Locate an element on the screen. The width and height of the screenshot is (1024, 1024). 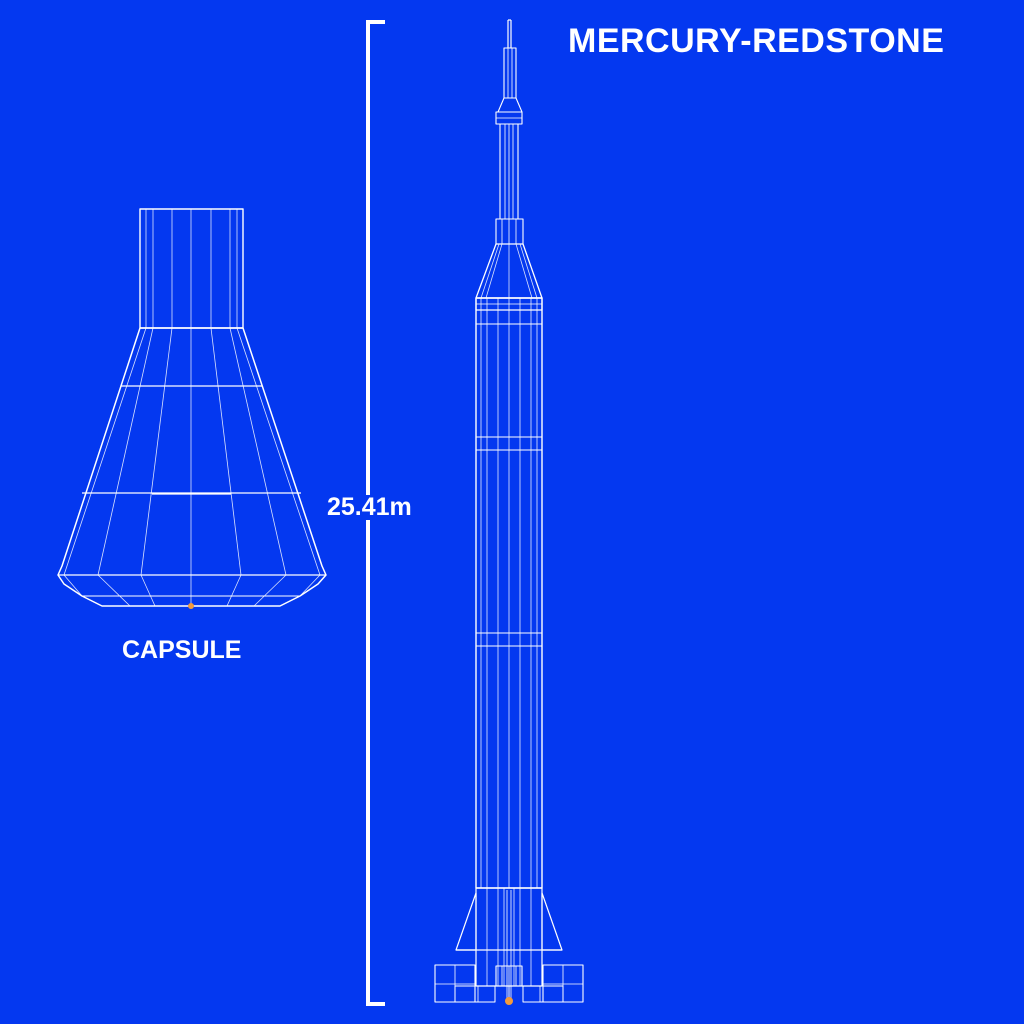
capsule-label: CAPSULE is located at coordinates (182, 650).